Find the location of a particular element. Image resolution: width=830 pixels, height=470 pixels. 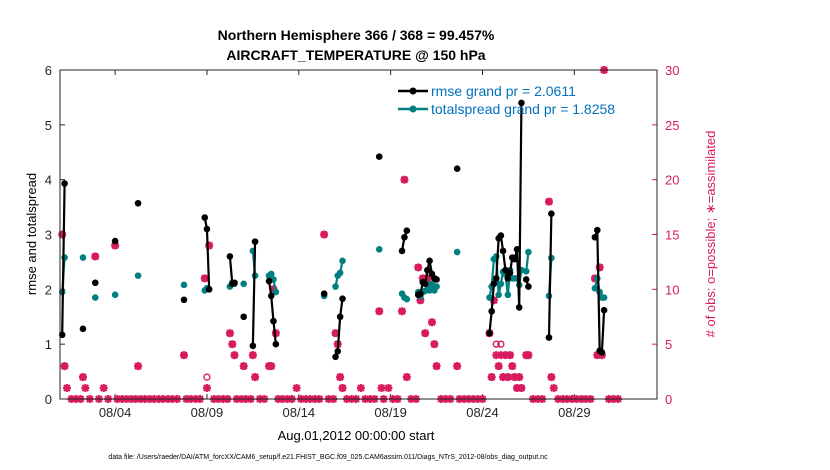

x-tick-label: 08/19 is located at coordinates (390, 412).